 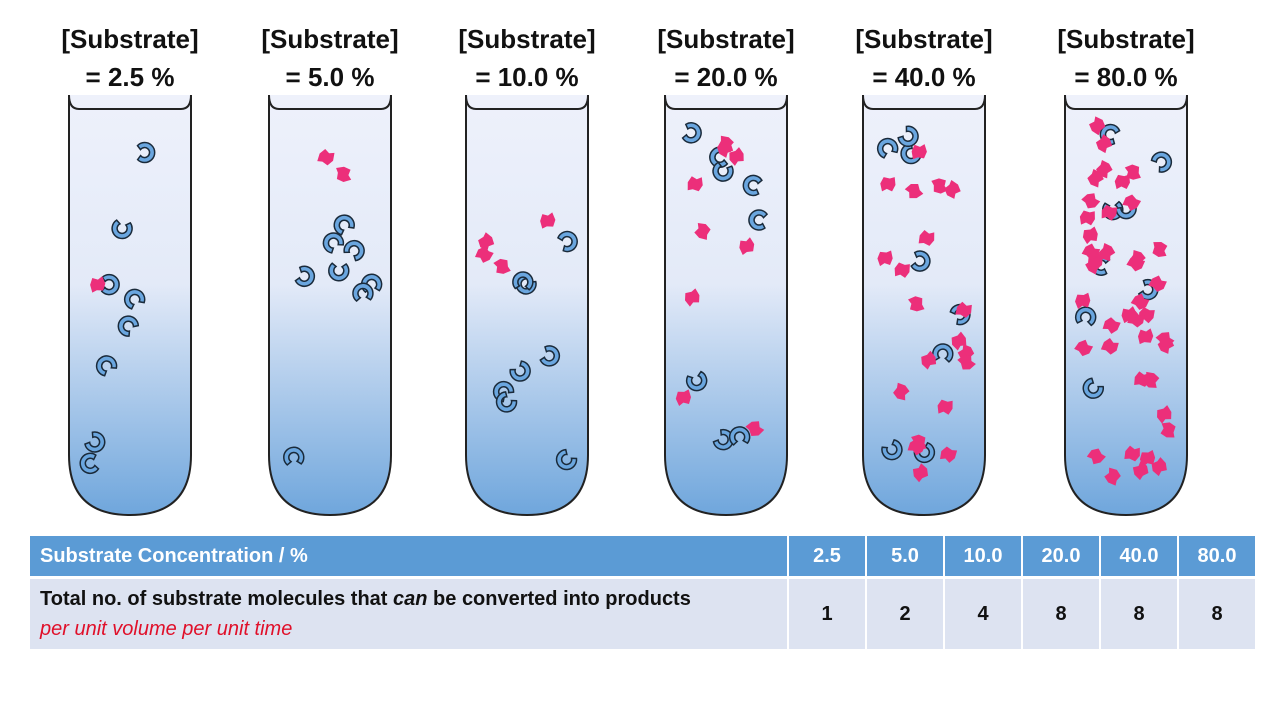 I want to click on tube-label: = 10.0 %, so click(x=527, y=77).